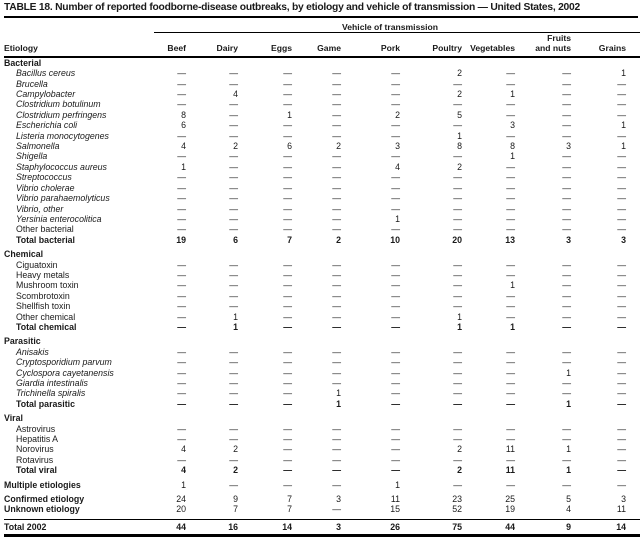 The width and height of the screenshot is (640, 537). Describe the element at coordinates (457, 499) in the screenshot. I see `cell-poultry: 23` at that location.